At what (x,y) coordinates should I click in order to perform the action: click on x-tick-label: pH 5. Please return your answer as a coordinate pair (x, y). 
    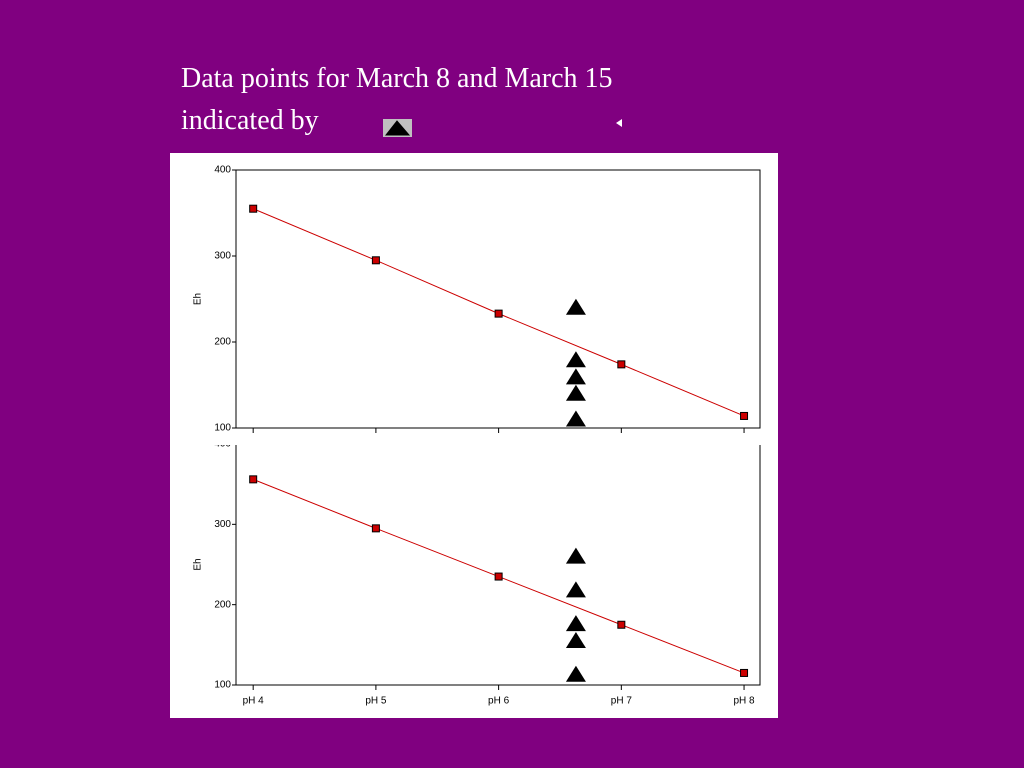
    Looking at the image, I should click on (376, 701).